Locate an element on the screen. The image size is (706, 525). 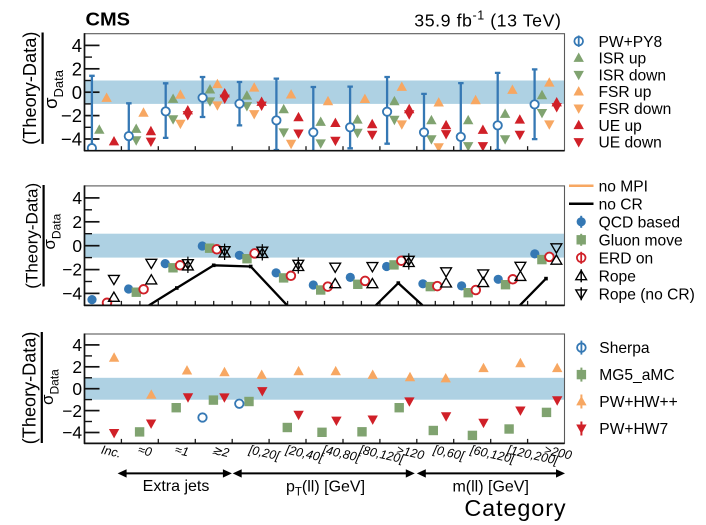
svg-text: >200 is located at coordinates (558, 453).